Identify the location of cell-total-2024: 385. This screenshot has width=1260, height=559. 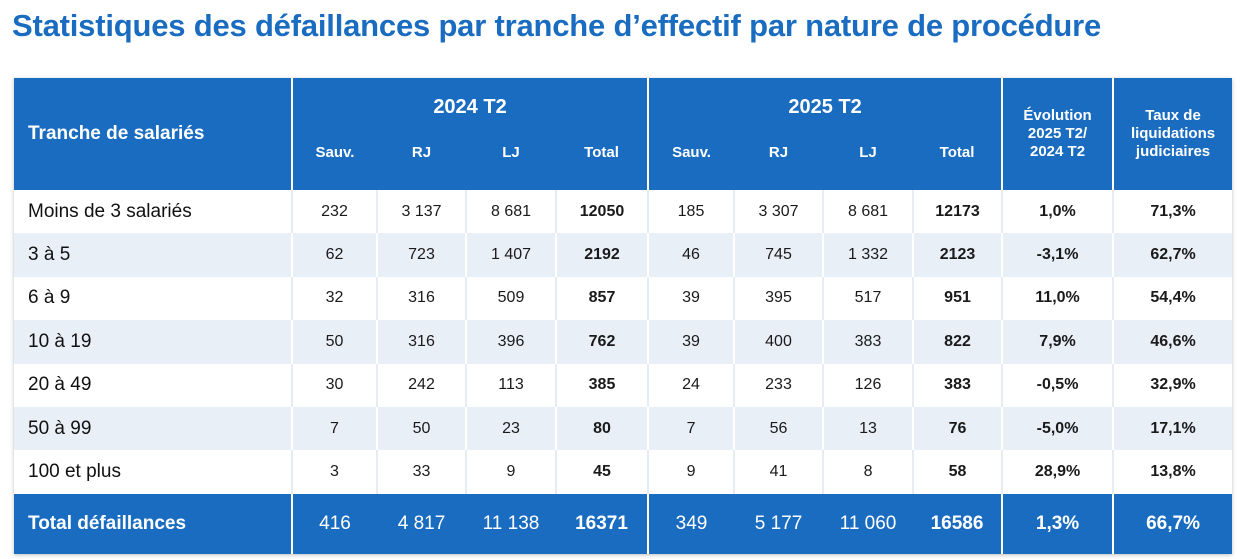
(603, 385).